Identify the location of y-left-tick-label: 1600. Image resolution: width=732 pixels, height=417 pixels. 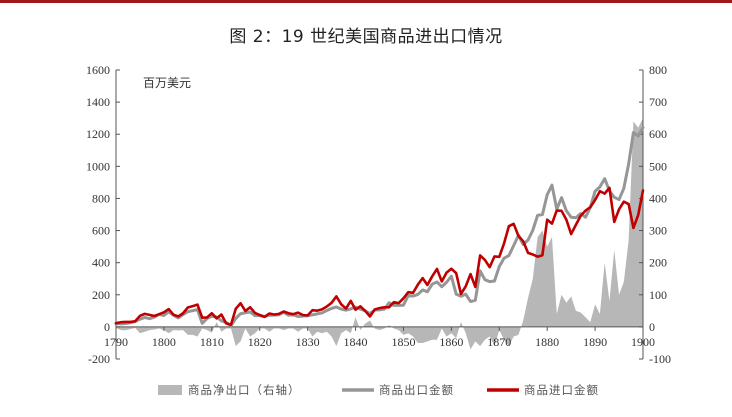
(98, 70).